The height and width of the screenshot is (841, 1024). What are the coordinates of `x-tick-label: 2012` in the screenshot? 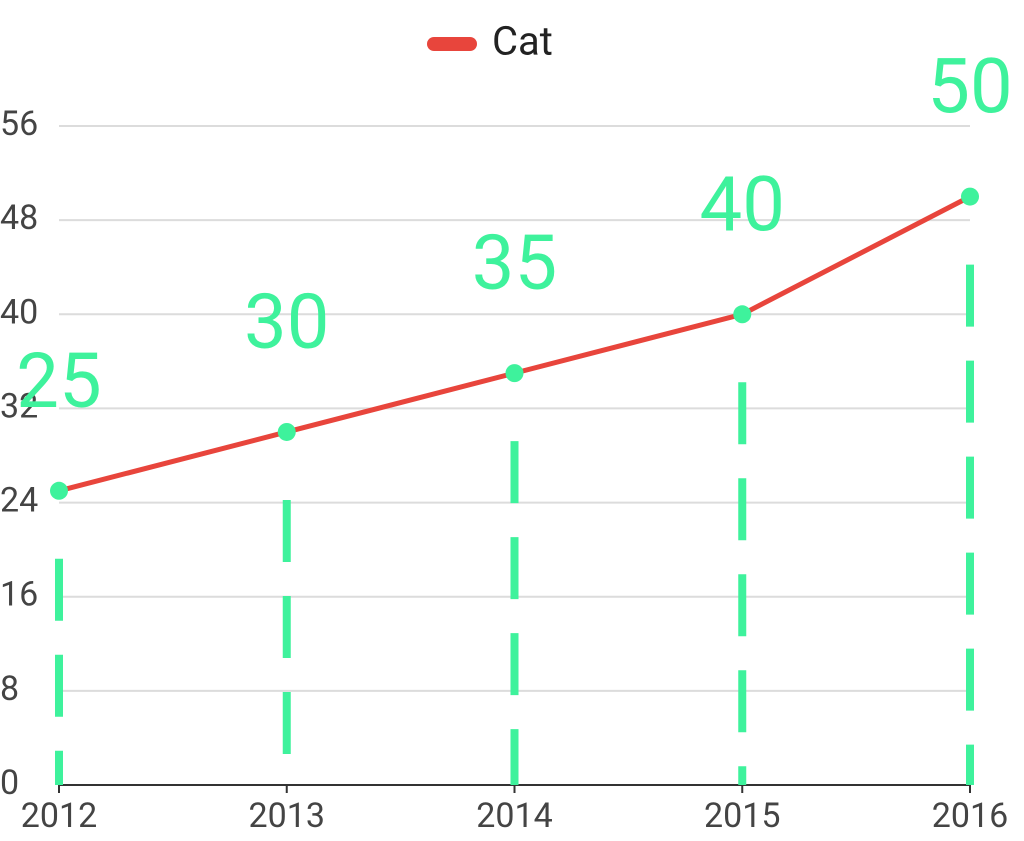 It's located at (59, 816).